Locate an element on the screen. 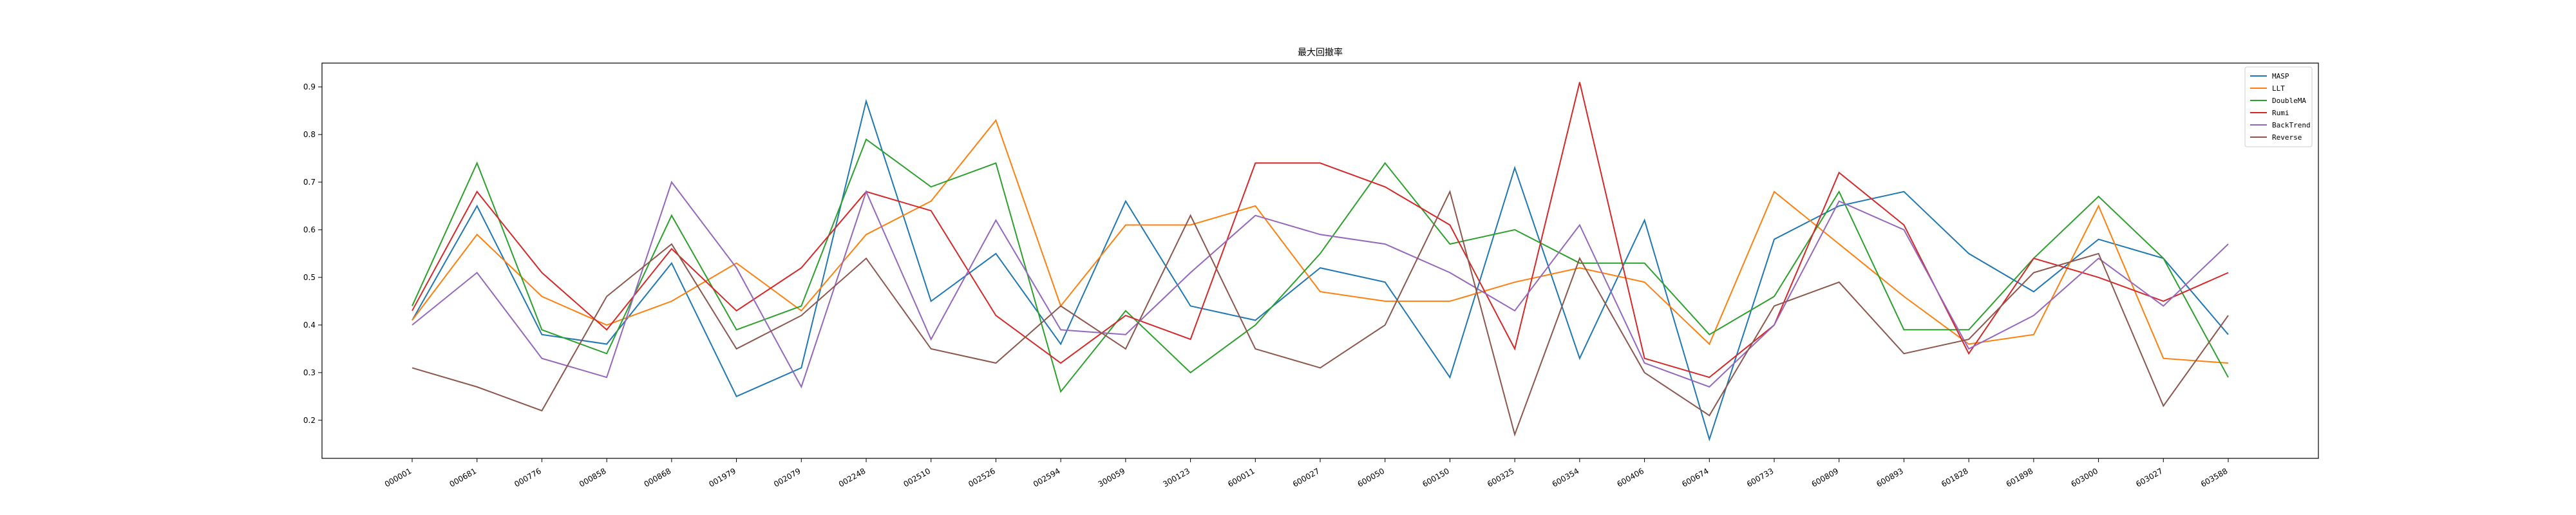  chart-title: 最大回撤率 is located at coordinates (1320, 52).